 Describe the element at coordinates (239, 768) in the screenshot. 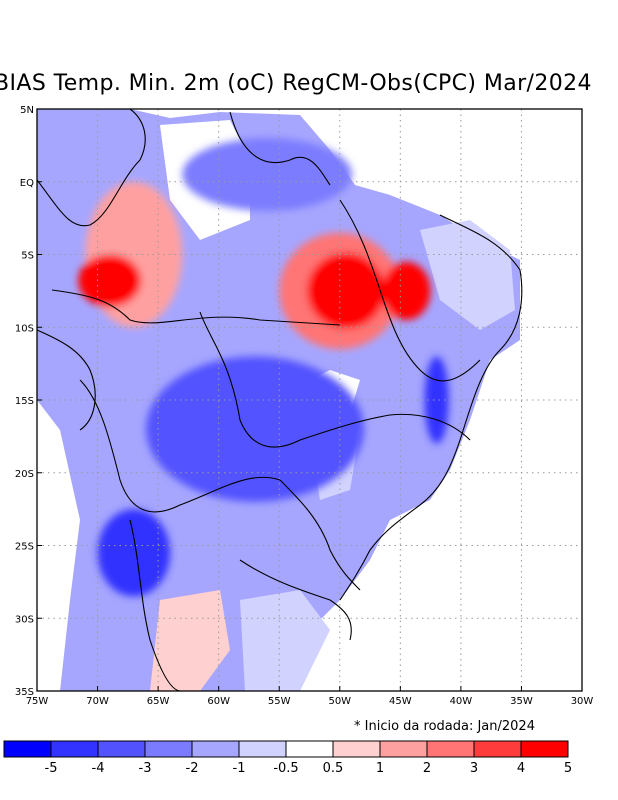

I see `legend-label: -1` at that location.